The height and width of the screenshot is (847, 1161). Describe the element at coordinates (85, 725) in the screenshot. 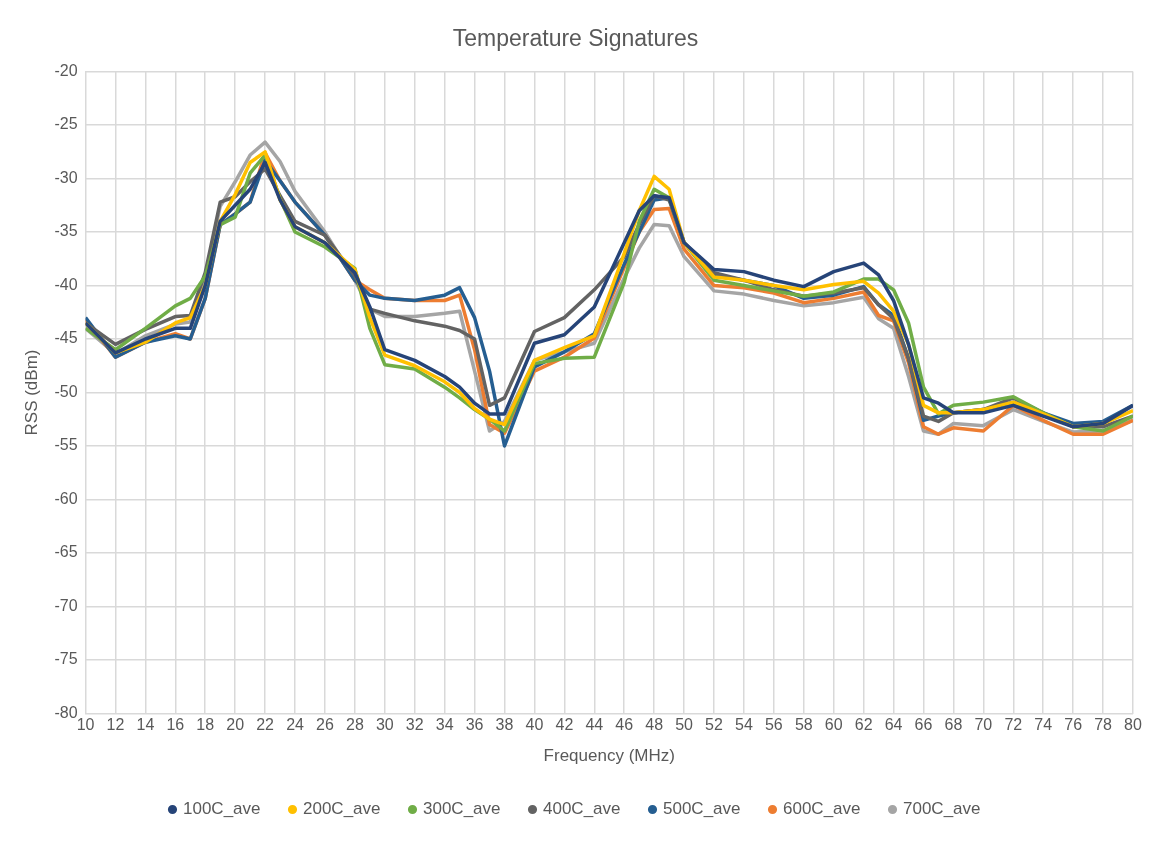

I see `x-tick-label: 10` at that location.